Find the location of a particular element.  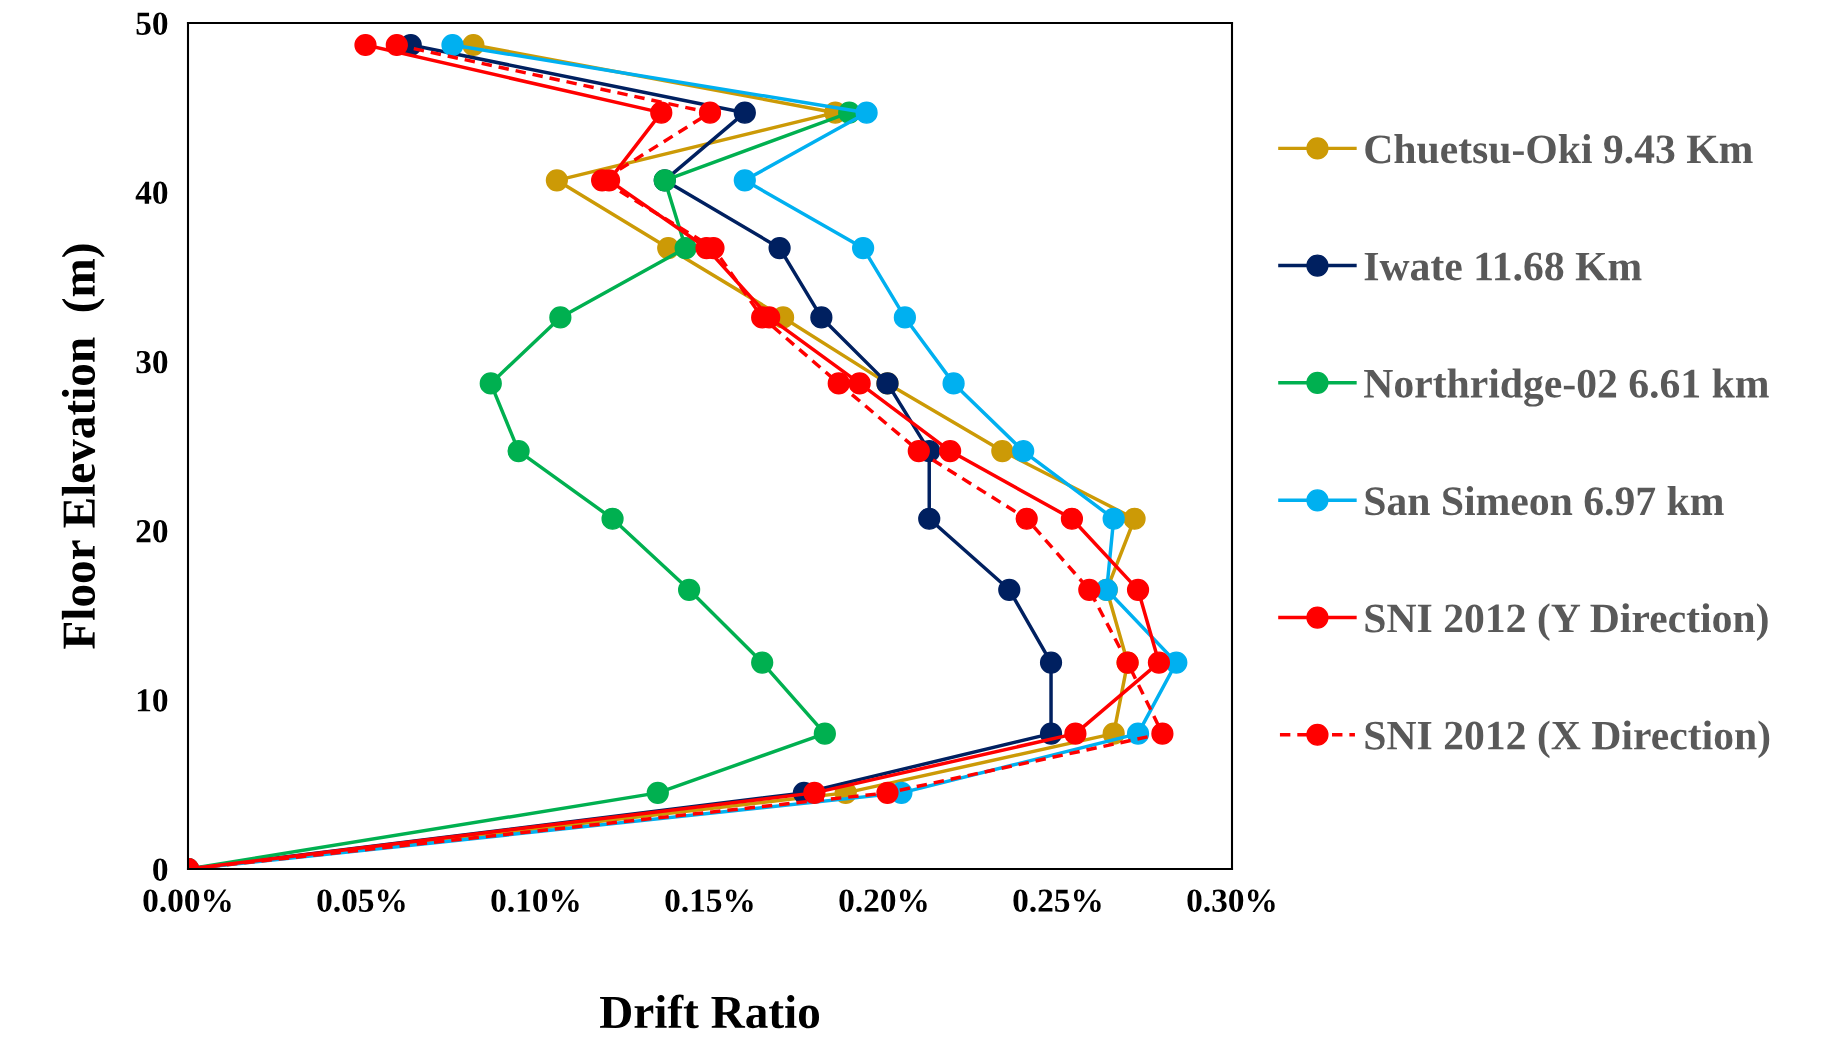

legend-label: San Simeon 6.97 km is located at coordinates (1544, 501).